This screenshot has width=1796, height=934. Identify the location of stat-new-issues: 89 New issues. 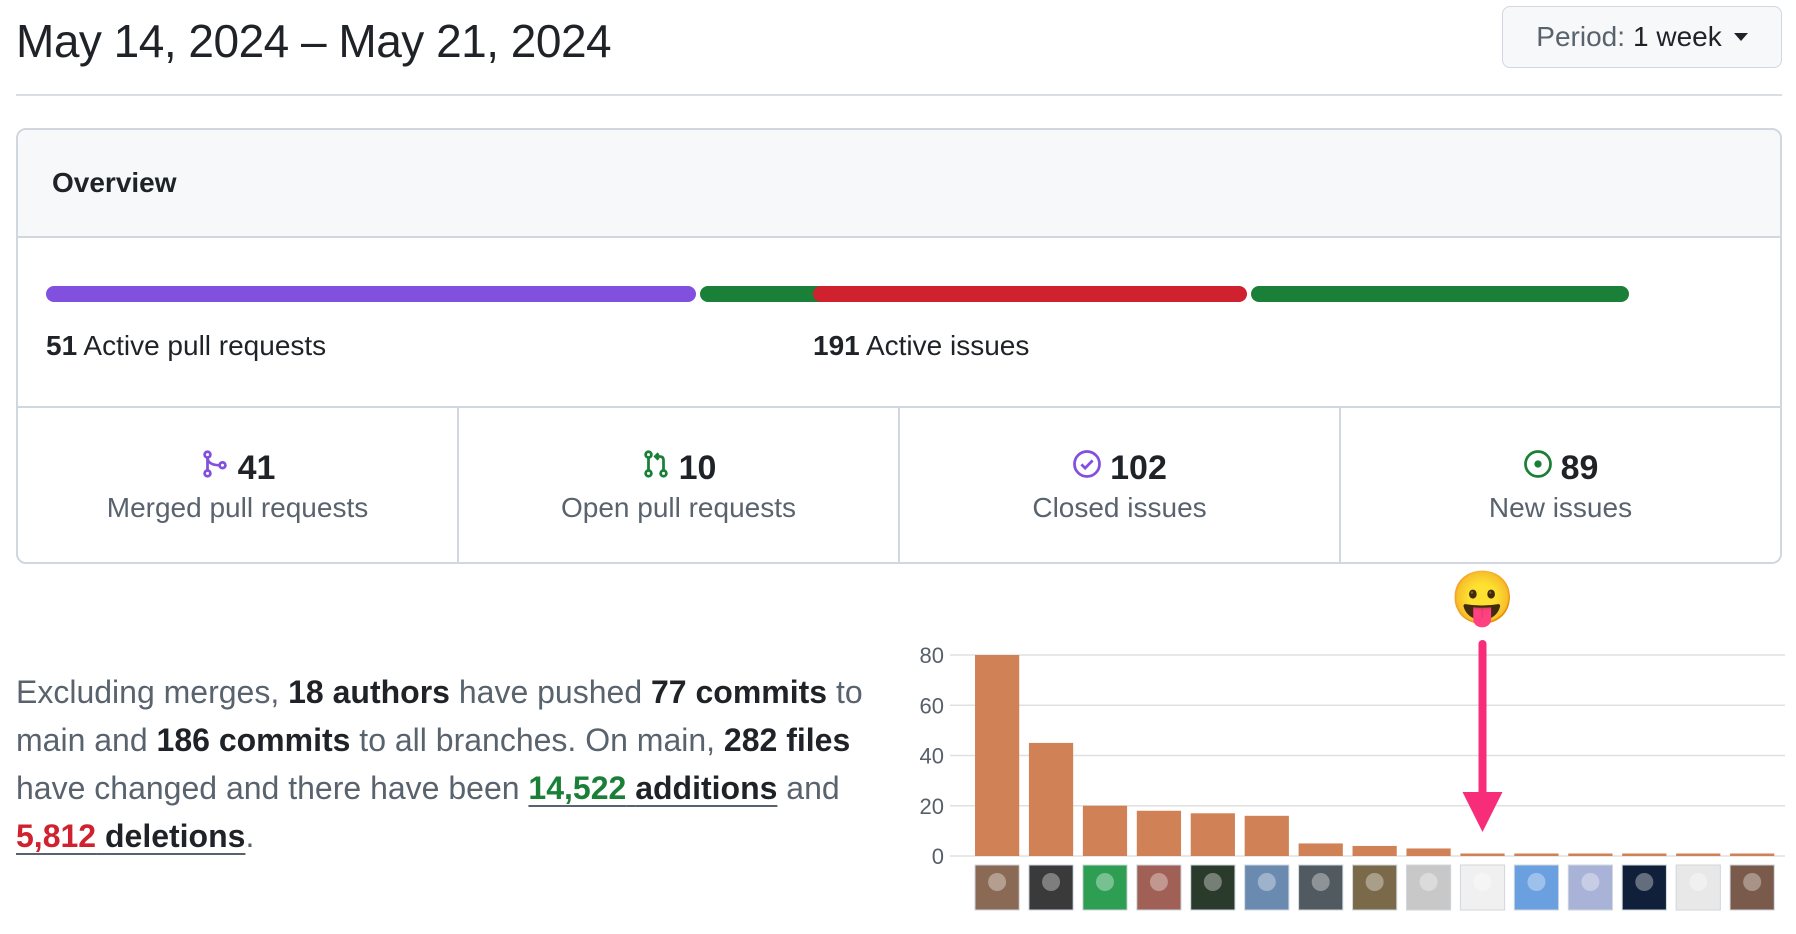
(1560, 485).